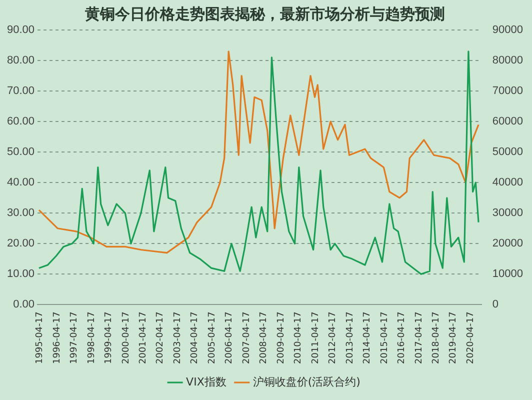 The height and width of the screenshot is (400, 532). I want to click on y2-tick-label: 50000, so click(508, 152).